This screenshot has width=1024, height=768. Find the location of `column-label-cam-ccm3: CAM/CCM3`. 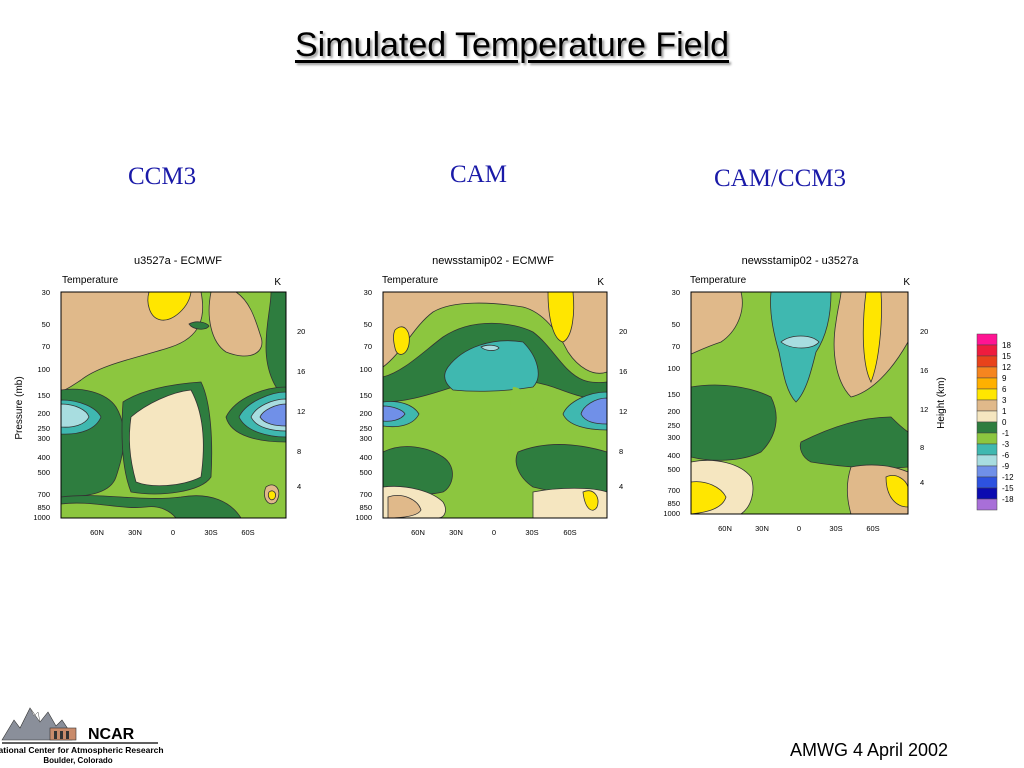

column-label-cam-ccm3: CAM/CCM3 is located at coordinates (780, 178).